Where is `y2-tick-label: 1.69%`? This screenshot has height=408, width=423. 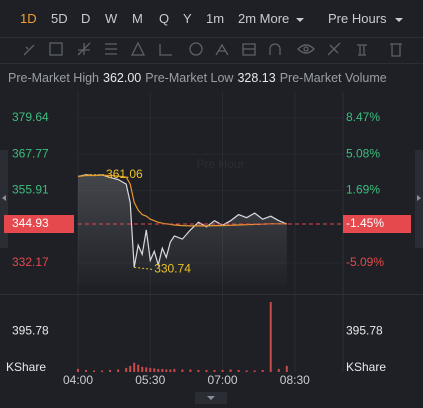
y2-tick-label: 1.69% is located at coordinates (363, 190).